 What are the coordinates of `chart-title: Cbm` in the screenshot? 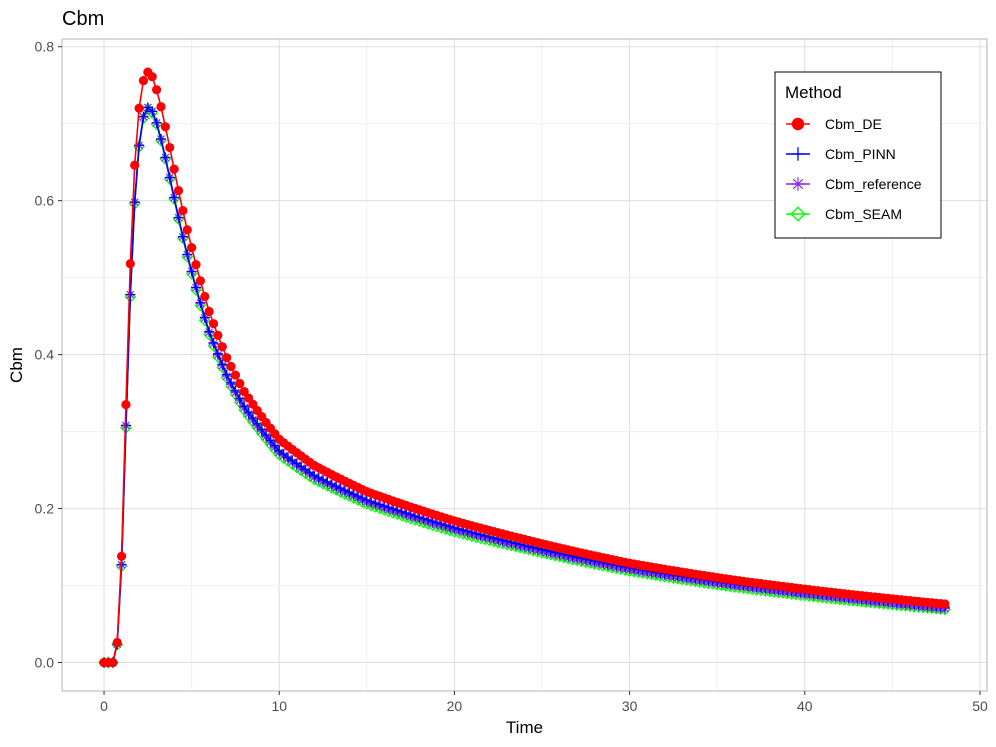 It's located at (83, 19).